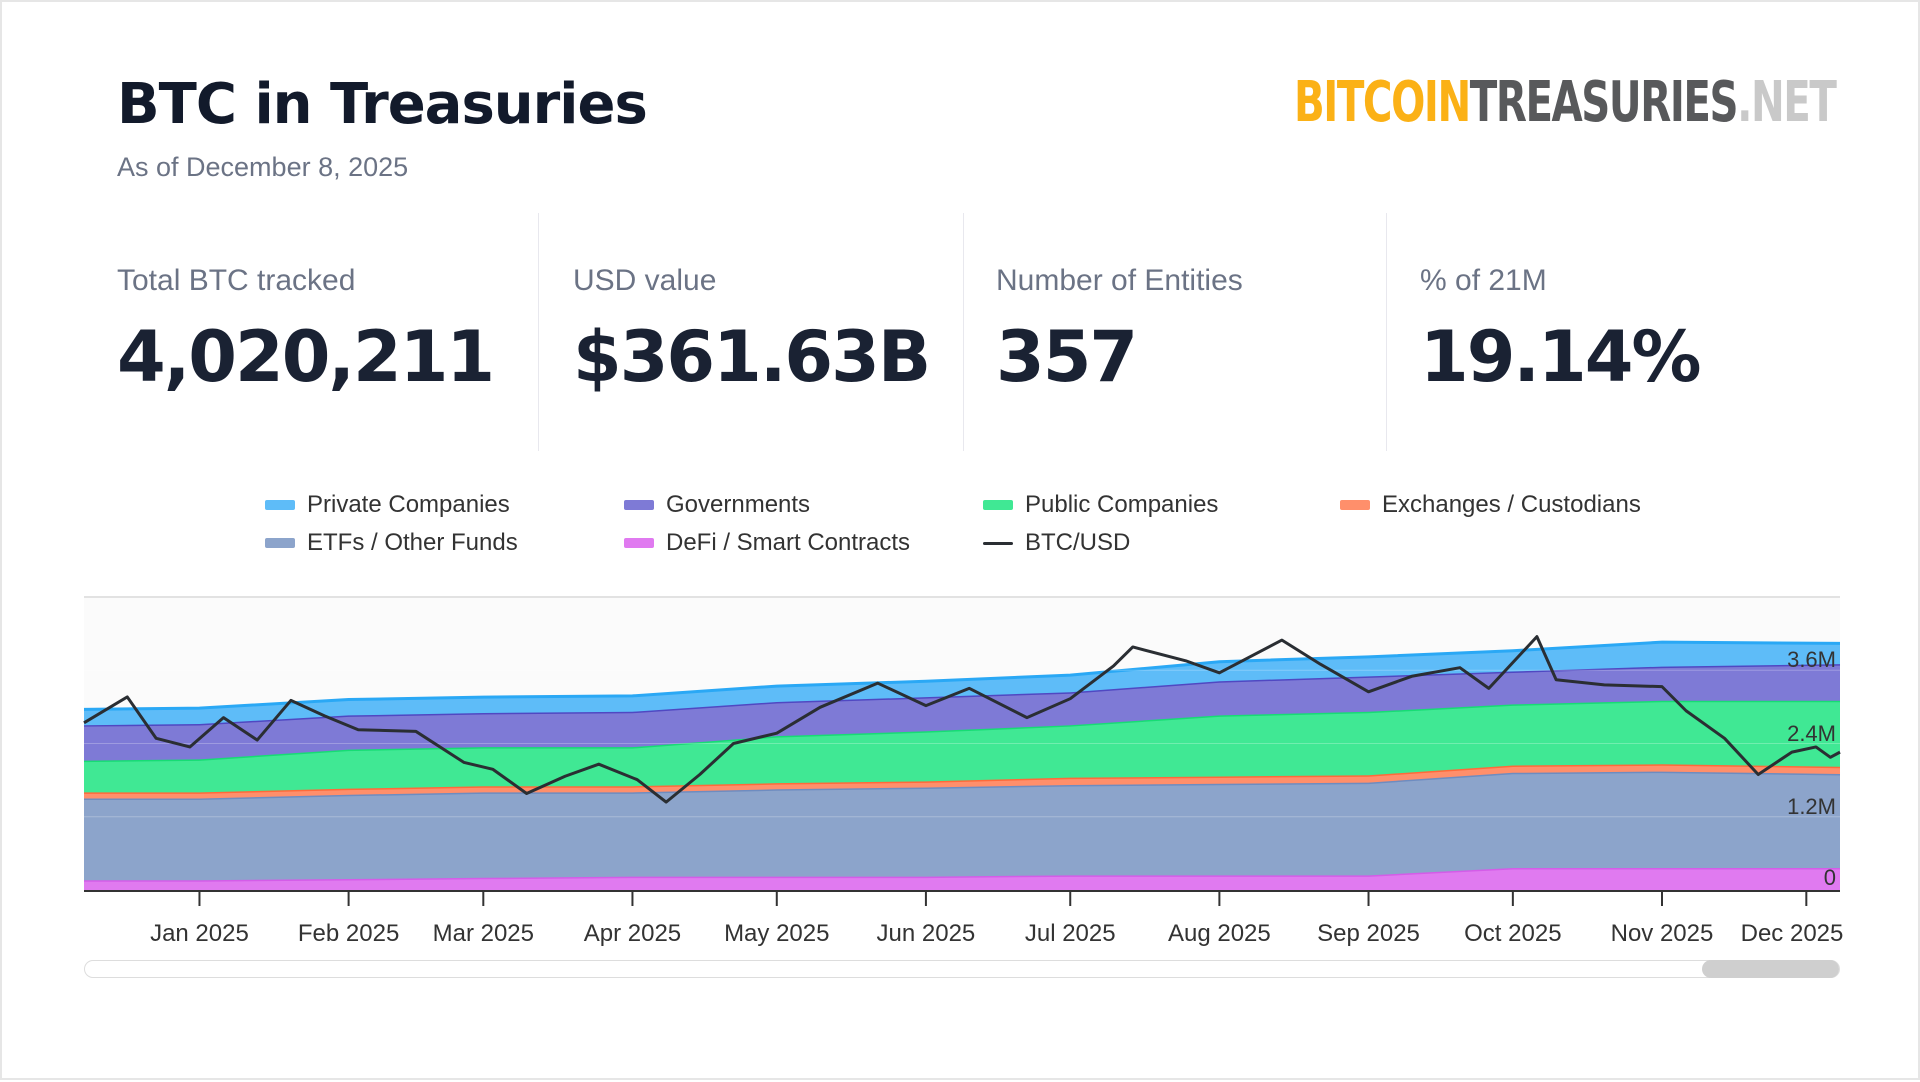 This screenshot has width=1920, height=1082. What do you see at coordinates (1119, 280) in the screenshot?
I see `stat-label: Number of Entities` at bounding box center [1119, 280].